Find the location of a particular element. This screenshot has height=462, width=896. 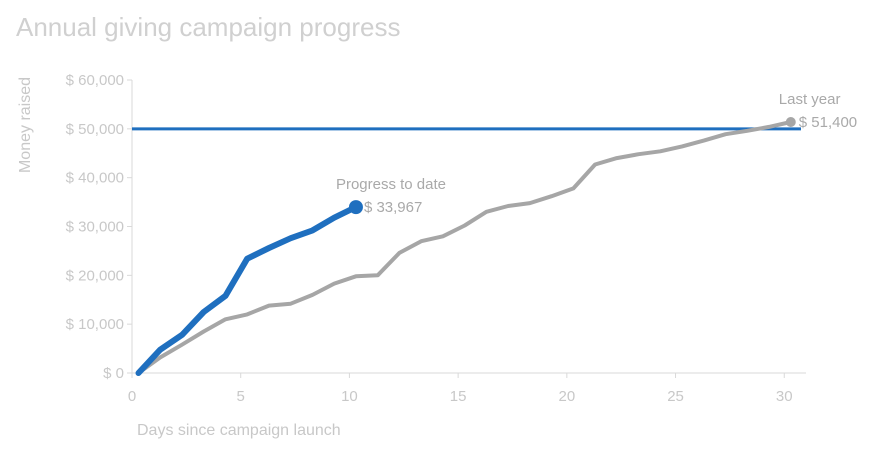

progress-to-date-value-label: $ 33,967 is located at coordinates (393, 207).